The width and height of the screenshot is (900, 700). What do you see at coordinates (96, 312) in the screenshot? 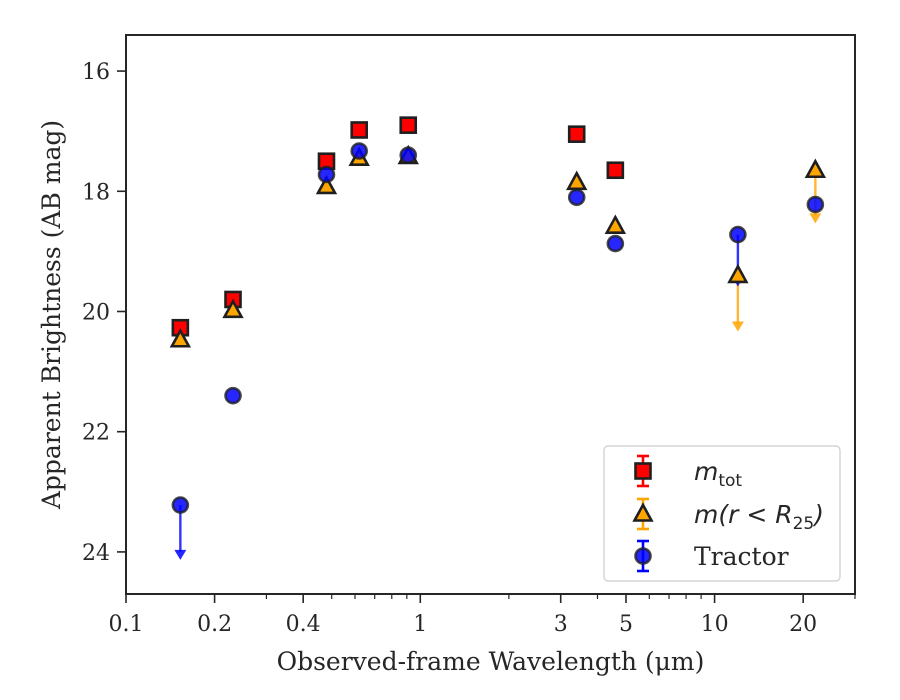
I see `y-tick-label: 20` at bounding box center [96, 312].